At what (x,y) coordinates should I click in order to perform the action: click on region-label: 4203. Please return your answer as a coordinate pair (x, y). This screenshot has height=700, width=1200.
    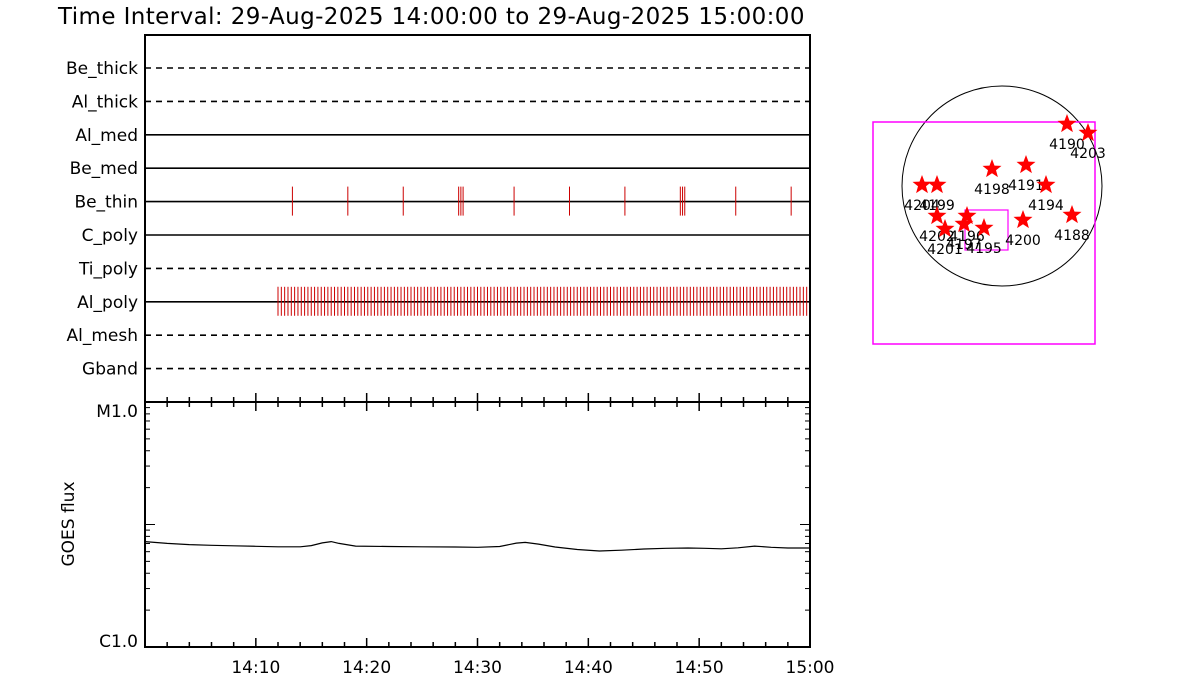
    Looking at the image, I should click on (1088, 154).